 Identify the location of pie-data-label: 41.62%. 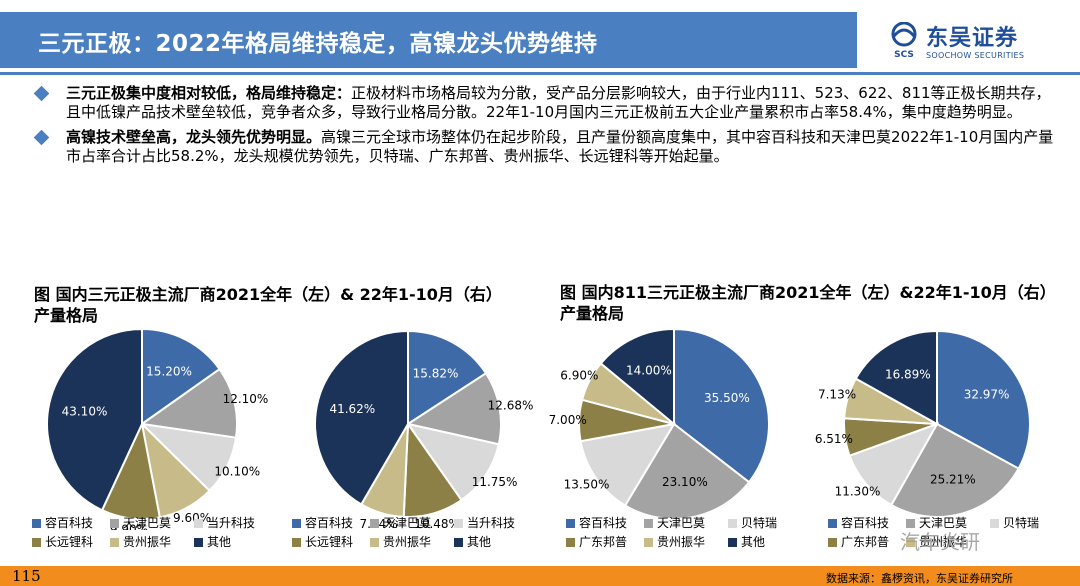
(352, 409).